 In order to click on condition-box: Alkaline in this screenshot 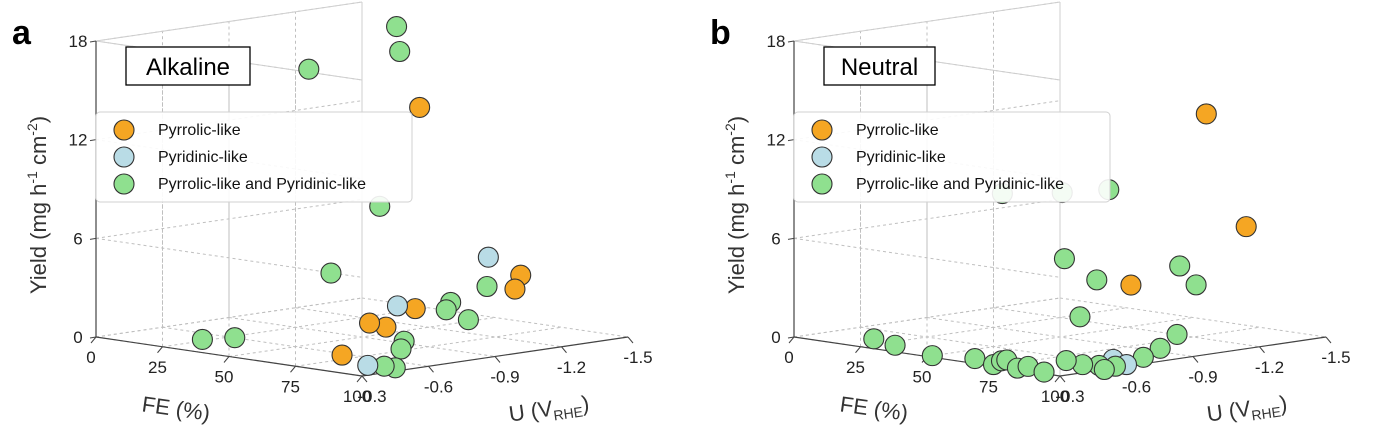, I will do `click(188, 66)`.